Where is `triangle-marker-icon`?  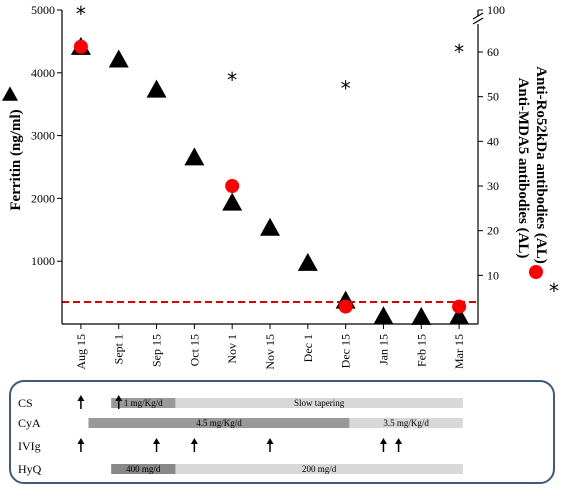
triangle-marker-icon is located at coordinates (10, 93).